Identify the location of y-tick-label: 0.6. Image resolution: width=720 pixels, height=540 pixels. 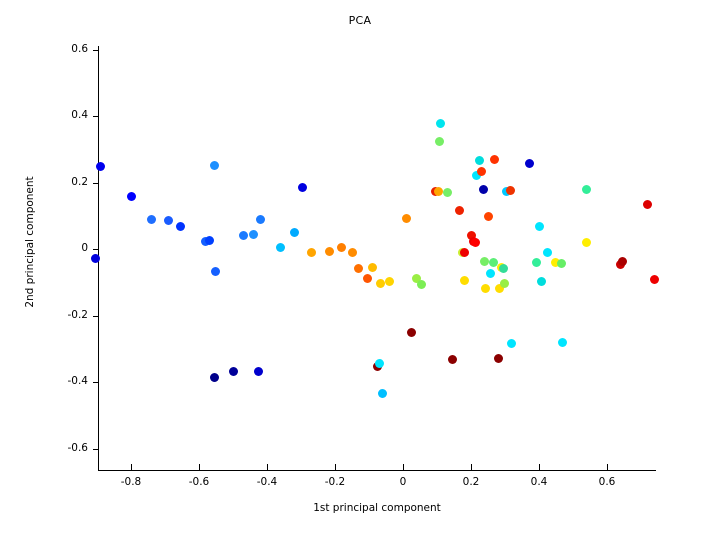
(79, 48).